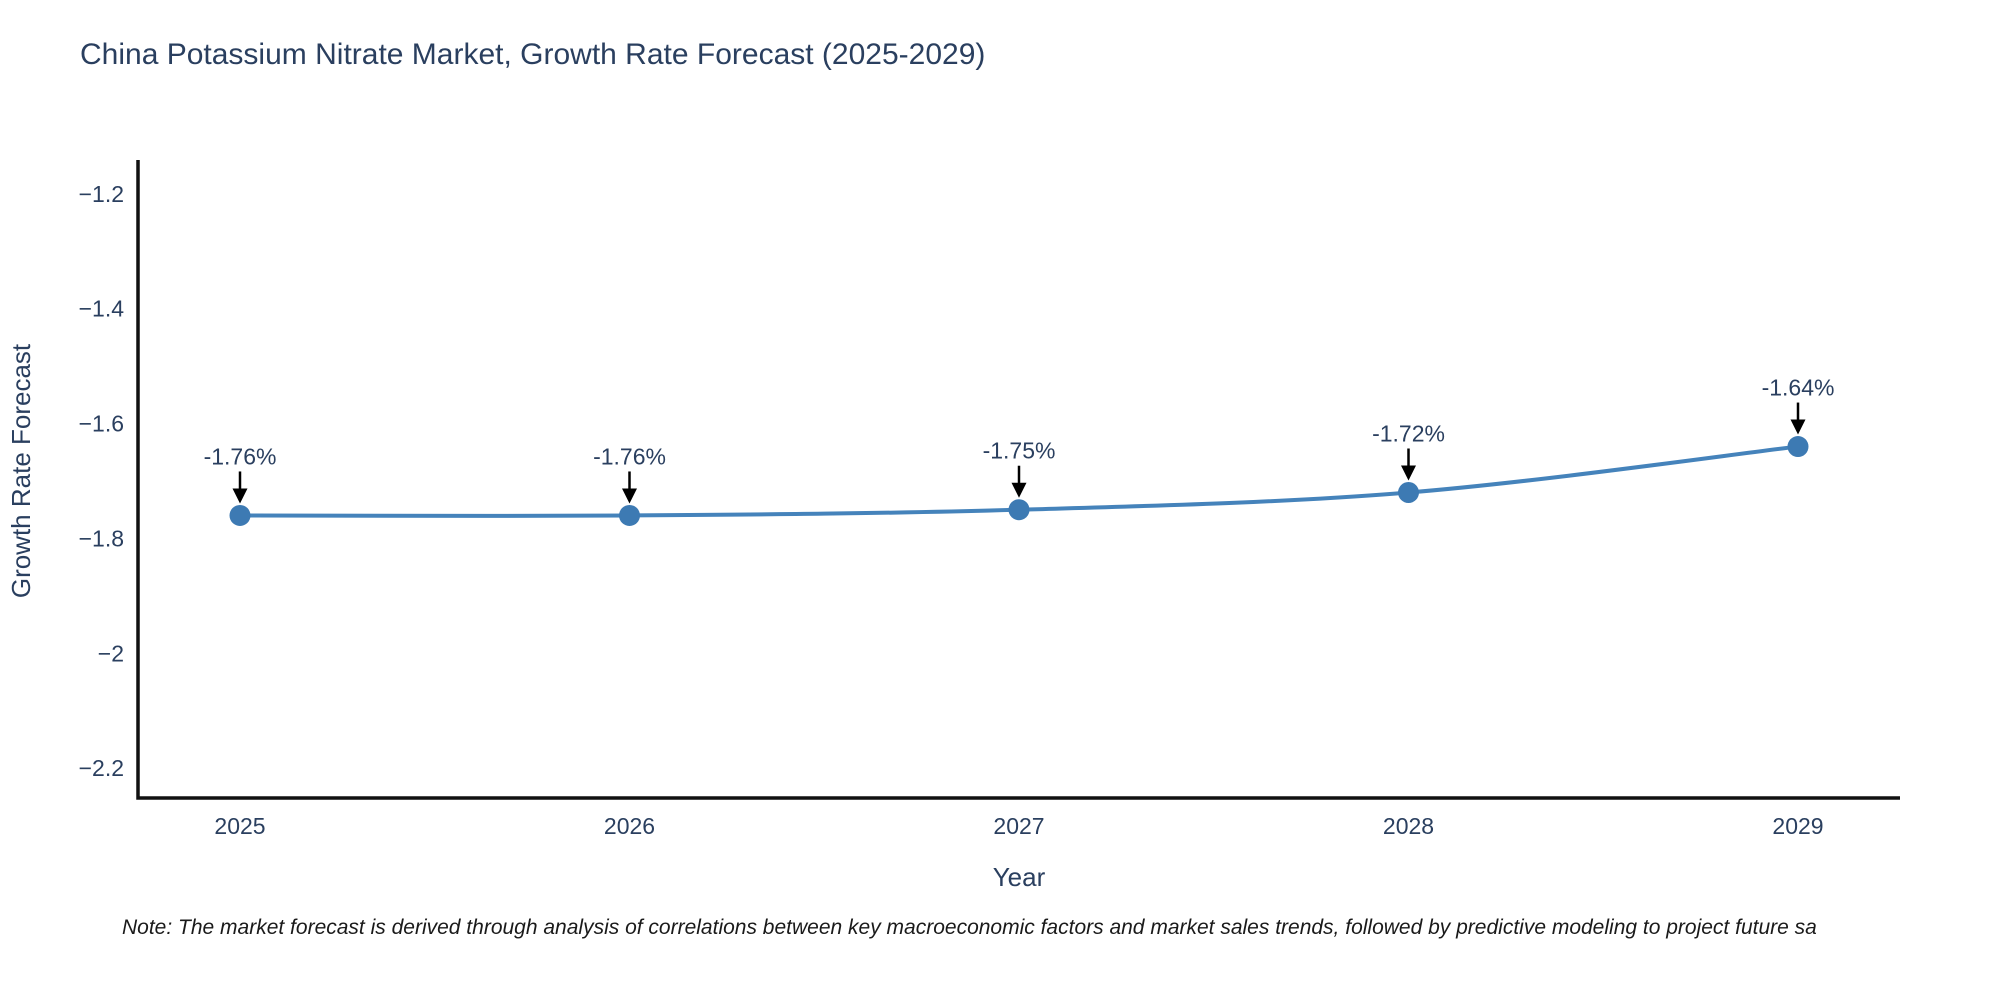 This screenshot has width=2000, height=1000. What do you see at coordinates (101, 424) in the screenshot?
I see `y-tick-label: −1.6` at bounding box center [101, 424].